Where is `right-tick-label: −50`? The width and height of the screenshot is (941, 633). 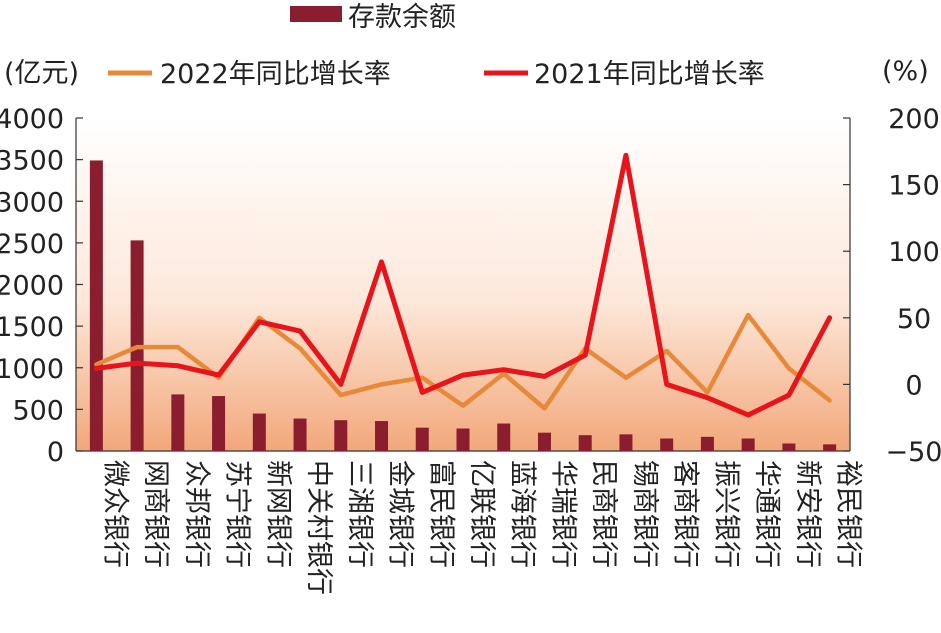
right-tick-label: −50 is located at coordinates (913, 452).